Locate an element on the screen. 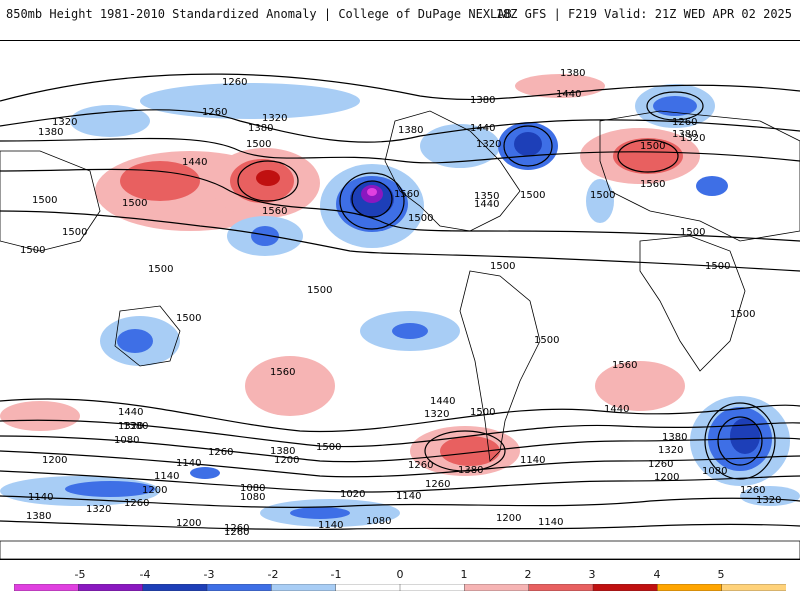 Image resolution: width=800 pixels, height=600 pixels. africa-outline is located at coordinates (692, 303).